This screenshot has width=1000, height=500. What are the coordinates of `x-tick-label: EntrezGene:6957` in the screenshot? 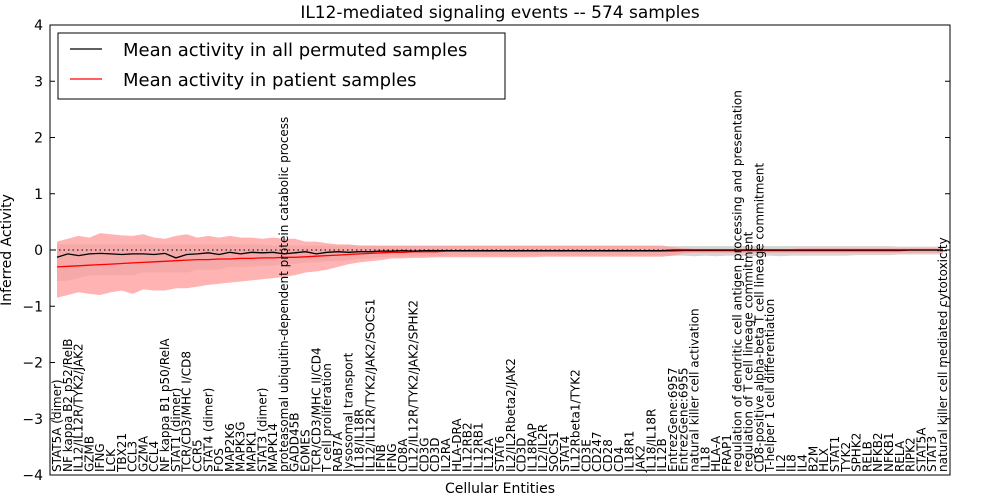 It's located at (673, 420).